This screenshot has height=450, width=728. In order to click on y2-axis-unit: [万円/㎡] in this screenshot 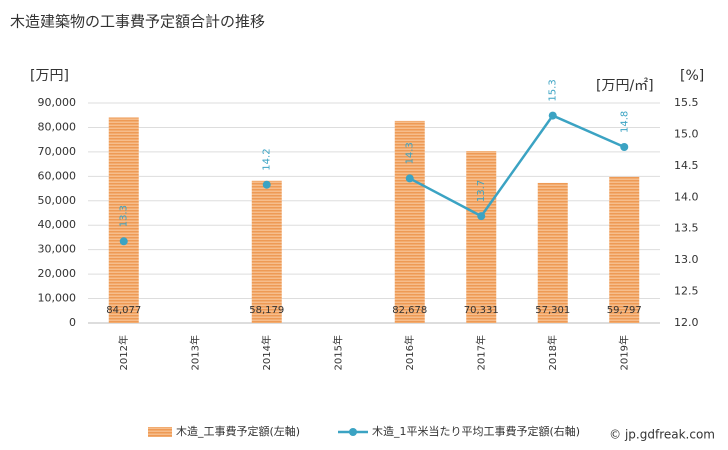, I will do `click(625, 86)`.